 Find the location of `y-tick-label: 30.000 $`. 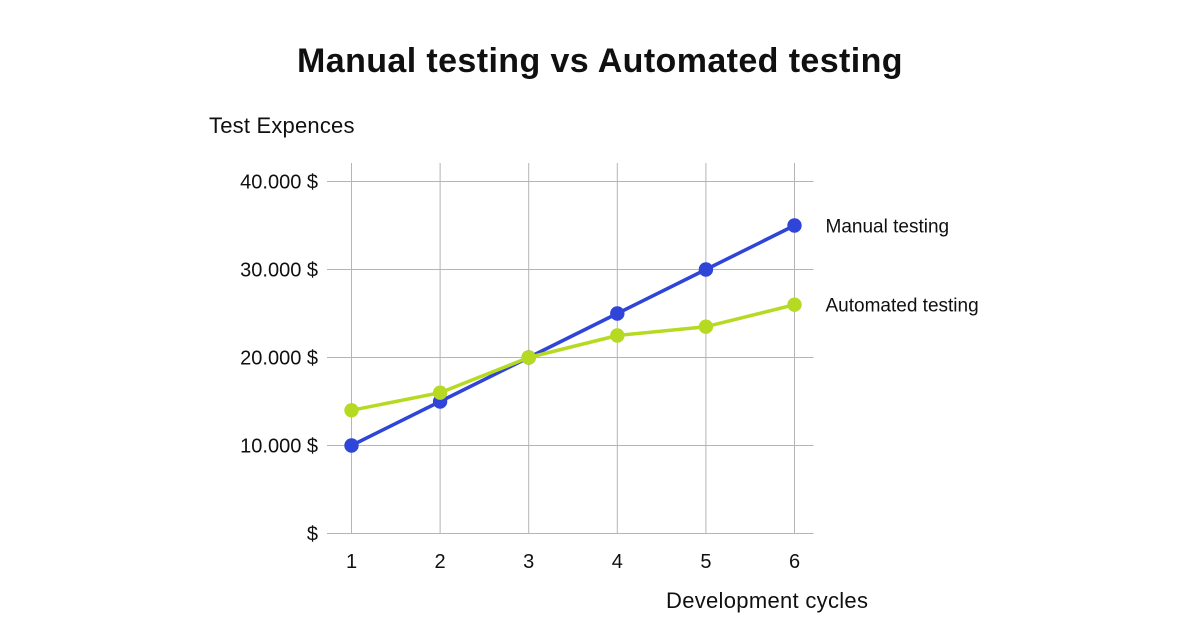

y-tick-label: 30.000 $ is located at coordinates (279, 271).